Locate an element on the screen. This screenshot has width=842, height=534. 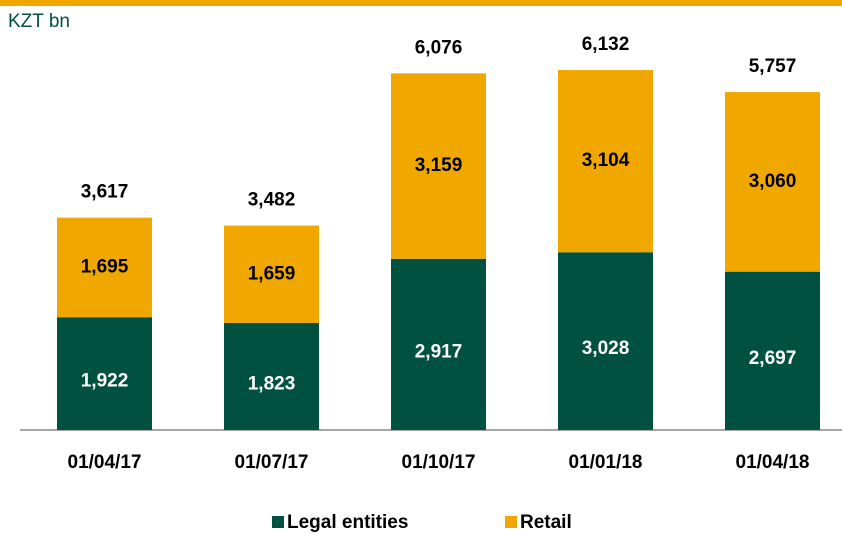
segment-label: 2,697 is located at coordinates (773, 358).